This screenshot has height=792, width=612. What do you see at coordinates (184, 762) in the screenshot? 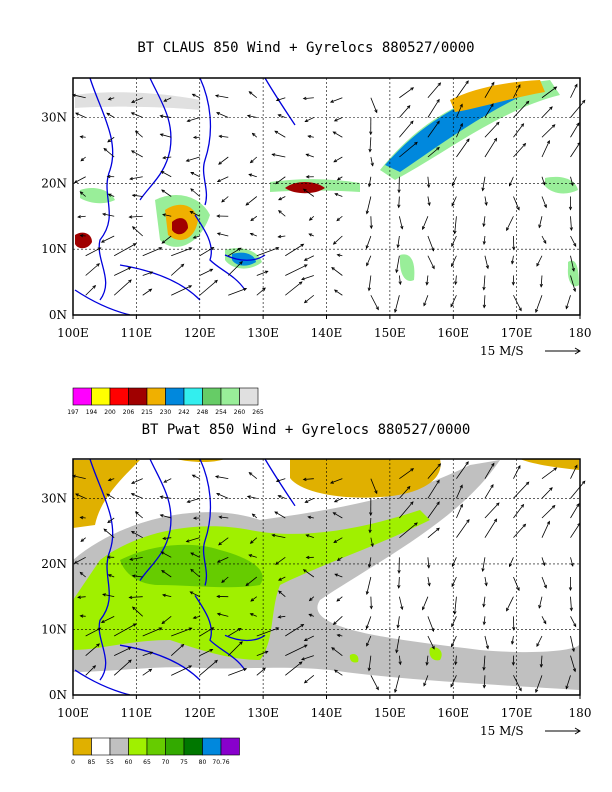
I see `colorbar-label-6: 75` at bounding box center [184, 762].